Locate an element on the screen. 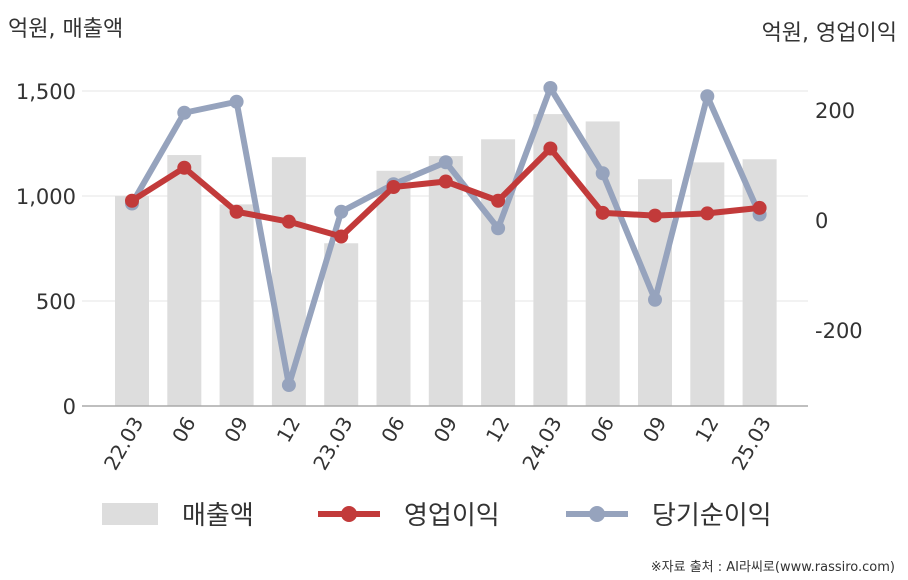  left-tick-label: 1,500 is located at coordinates (46, 92).